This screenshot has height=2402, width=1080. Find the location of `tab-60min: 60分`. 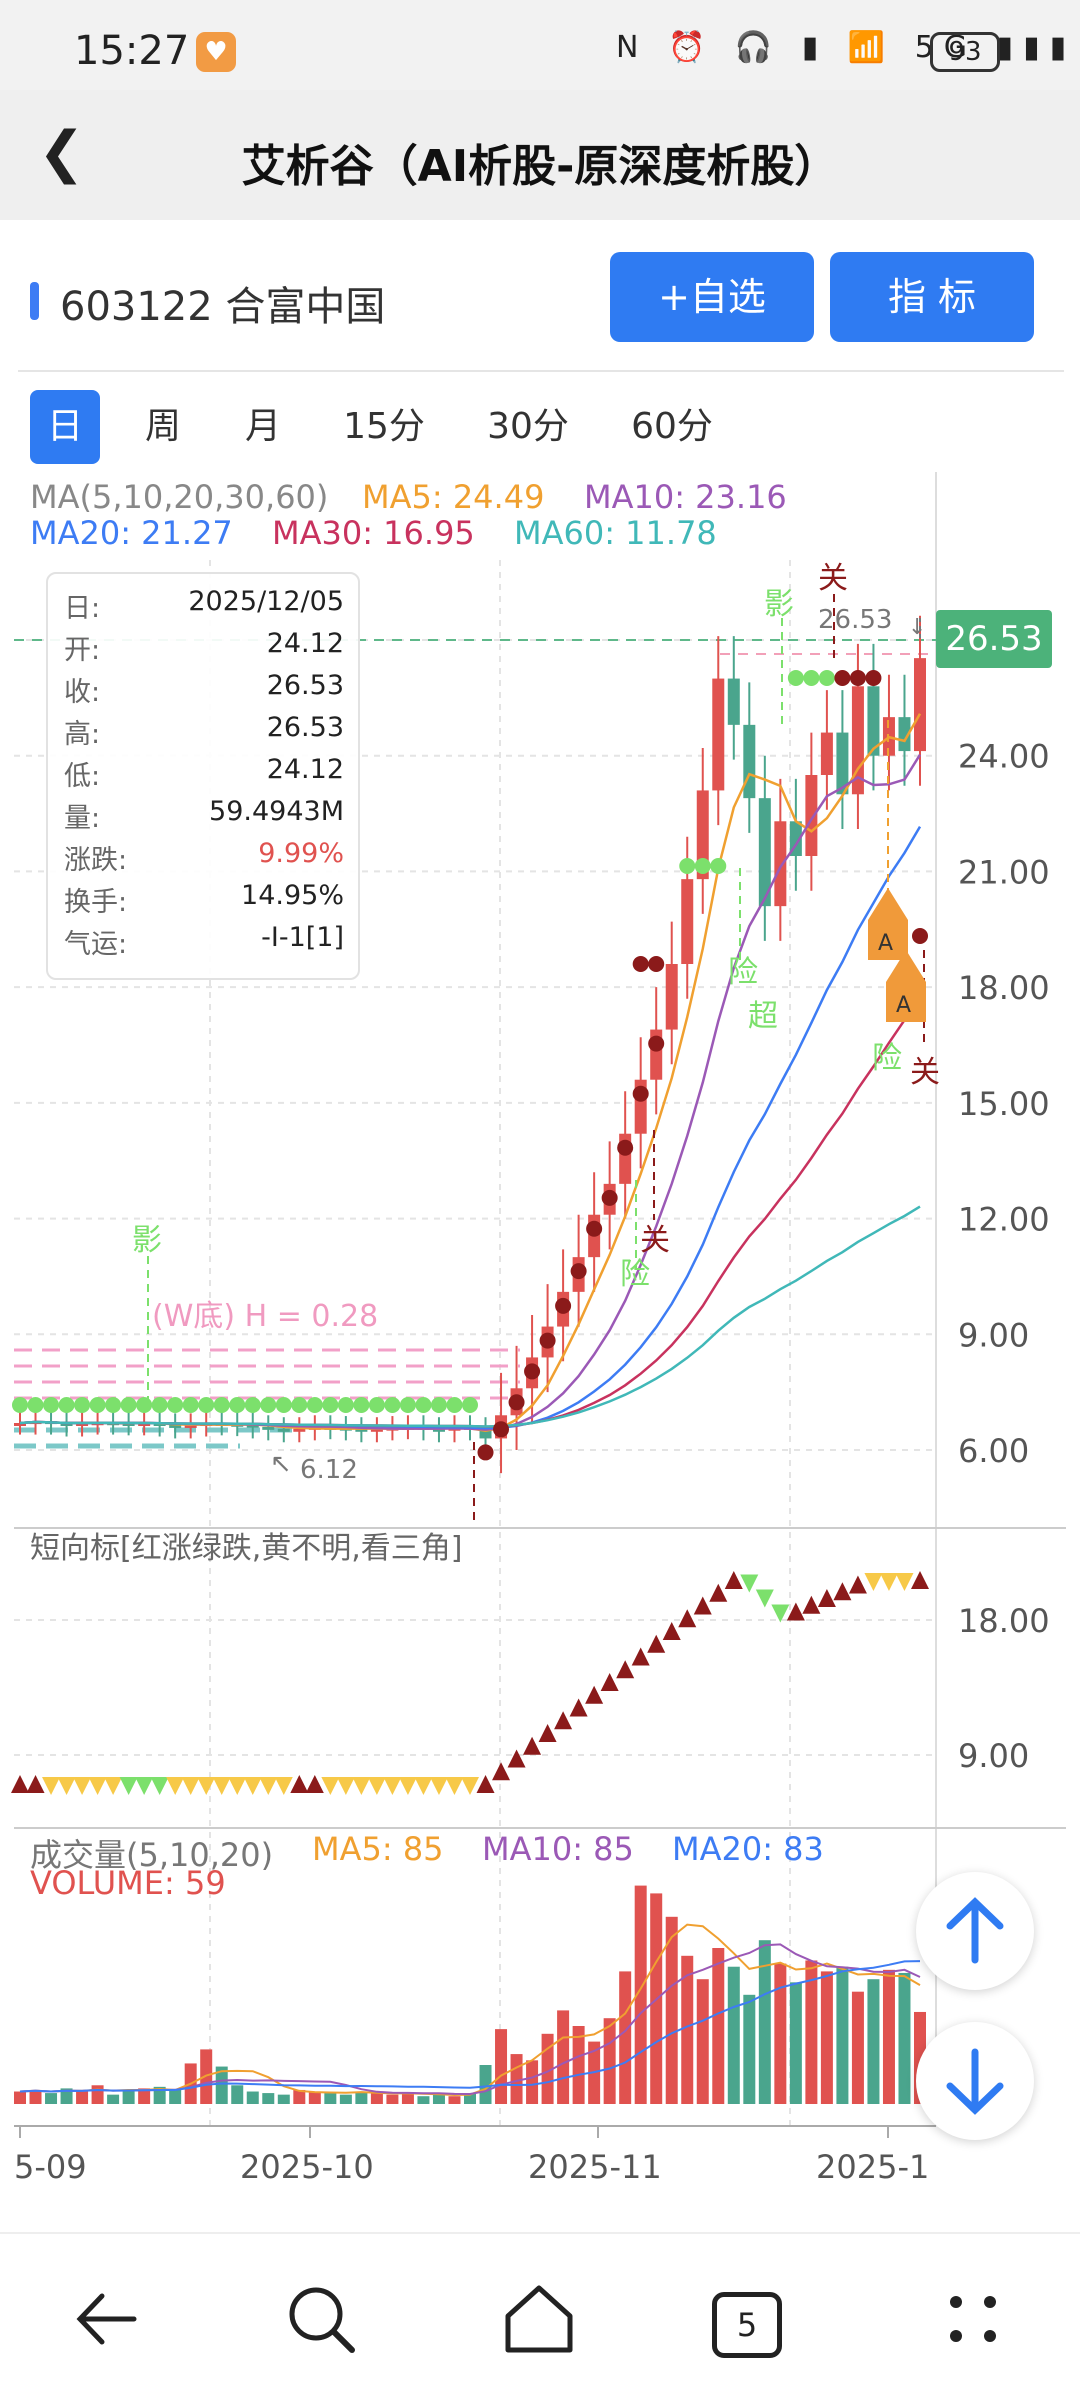

tab-60min: 60分 is located at coordinates (672, 426).